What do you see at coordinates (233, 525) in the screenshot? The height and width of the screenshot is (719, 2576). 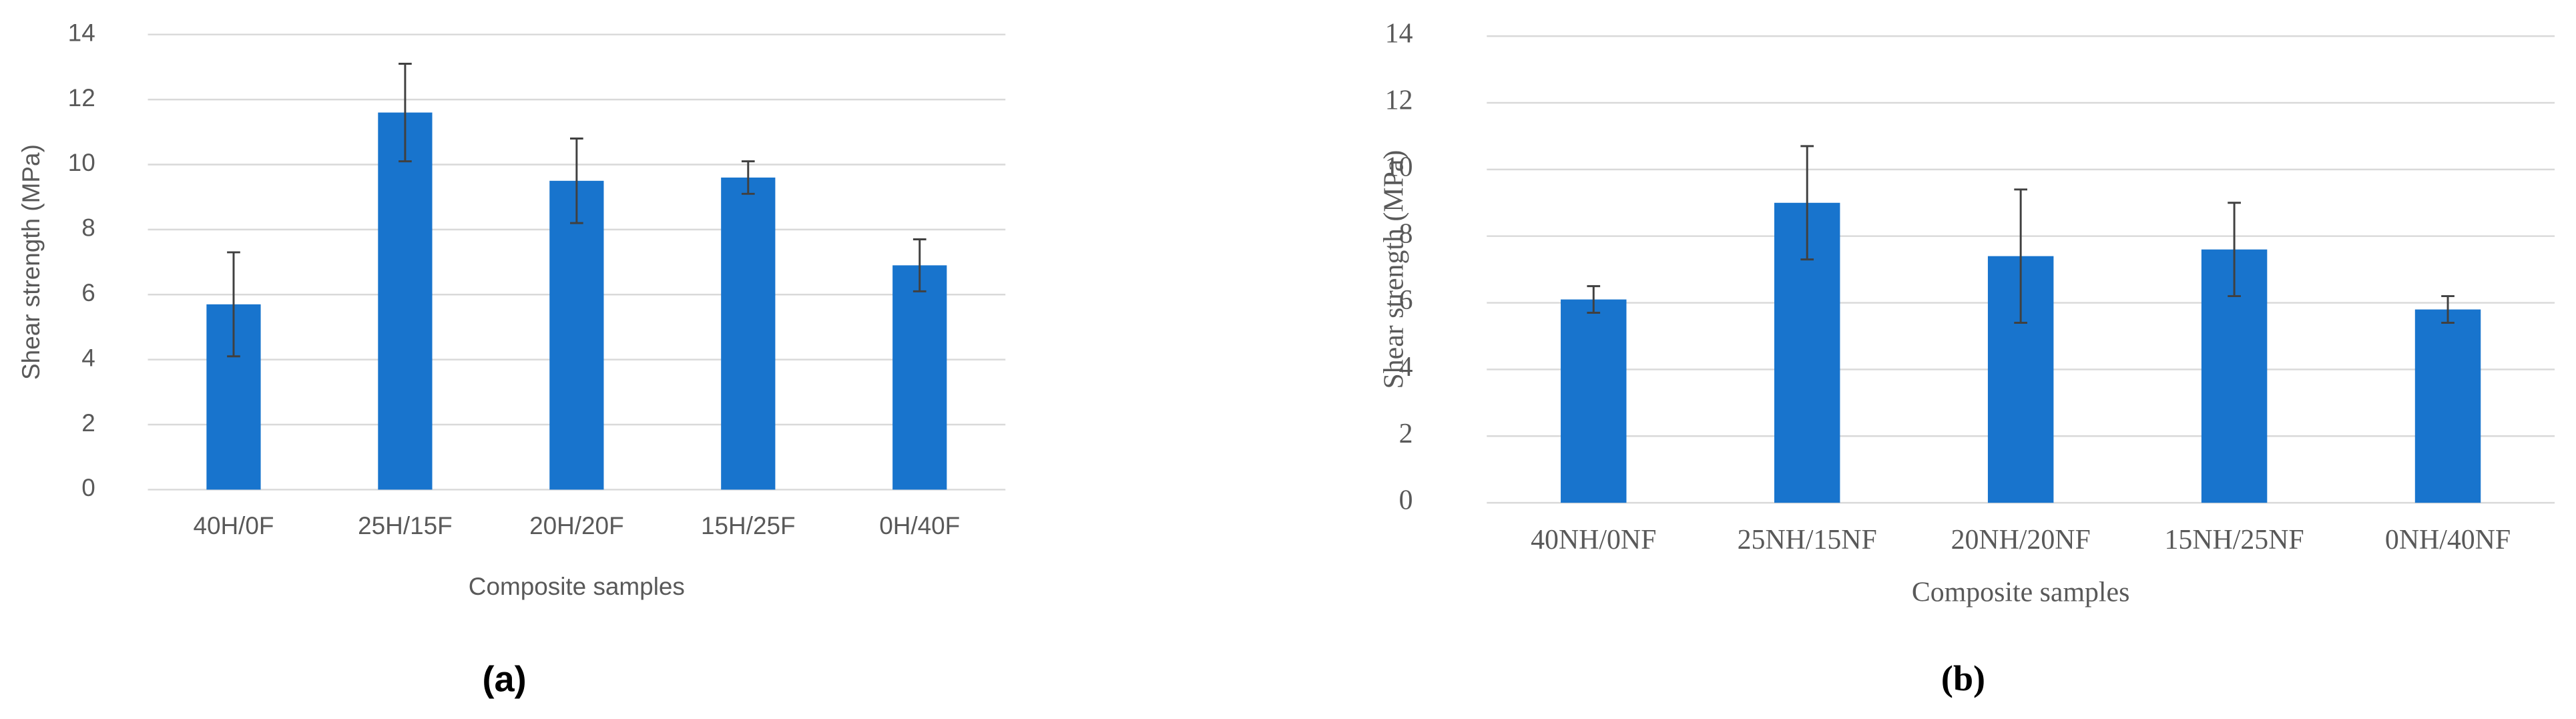 I see `x-tick-label: 40H/0F` at bounding box center [233, 525].